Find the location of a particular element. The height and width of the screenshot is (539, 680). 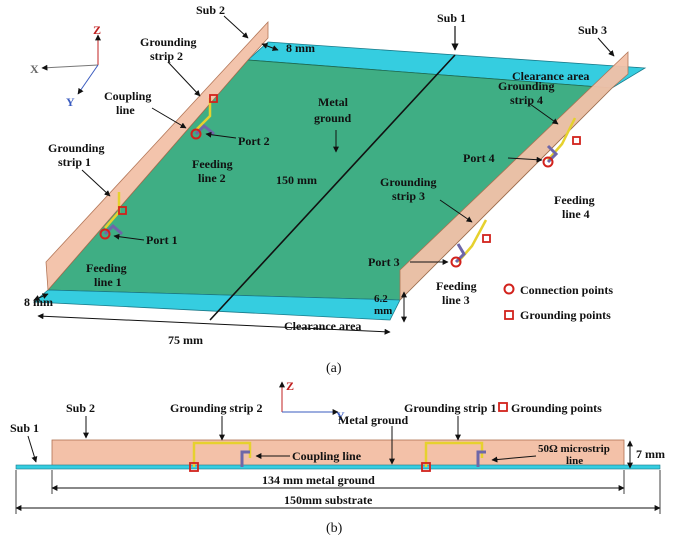

sub2-label: Sub 2 is located at coordinates (210, 10).